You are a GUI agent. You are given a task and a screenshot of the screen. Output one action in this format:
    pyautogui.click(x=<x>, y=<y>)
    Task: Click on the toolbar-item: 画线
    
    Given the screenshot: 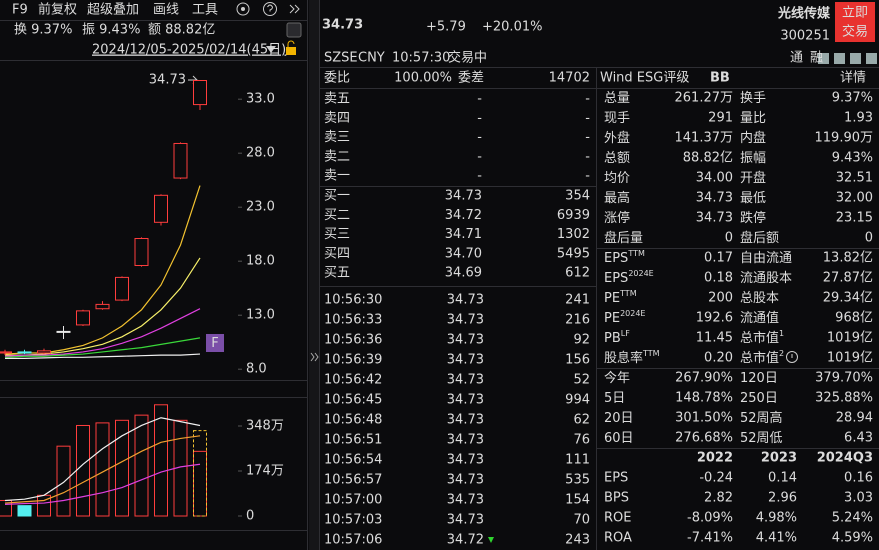 What is the action you would take?
    pyautogui.click(x=166, y=10)
    